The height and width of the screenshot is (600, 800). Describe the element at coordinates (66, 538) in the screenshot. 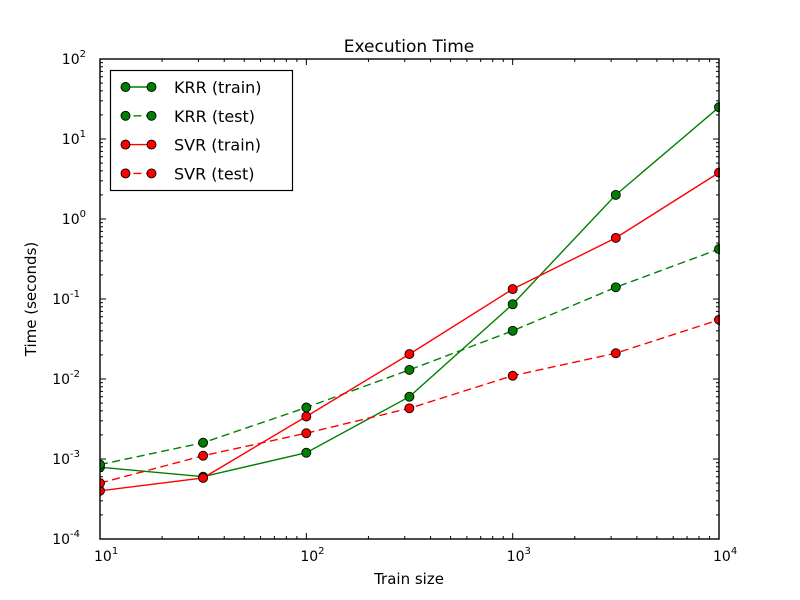

I see `y-tick-label: 10⁻⁴` at that location.